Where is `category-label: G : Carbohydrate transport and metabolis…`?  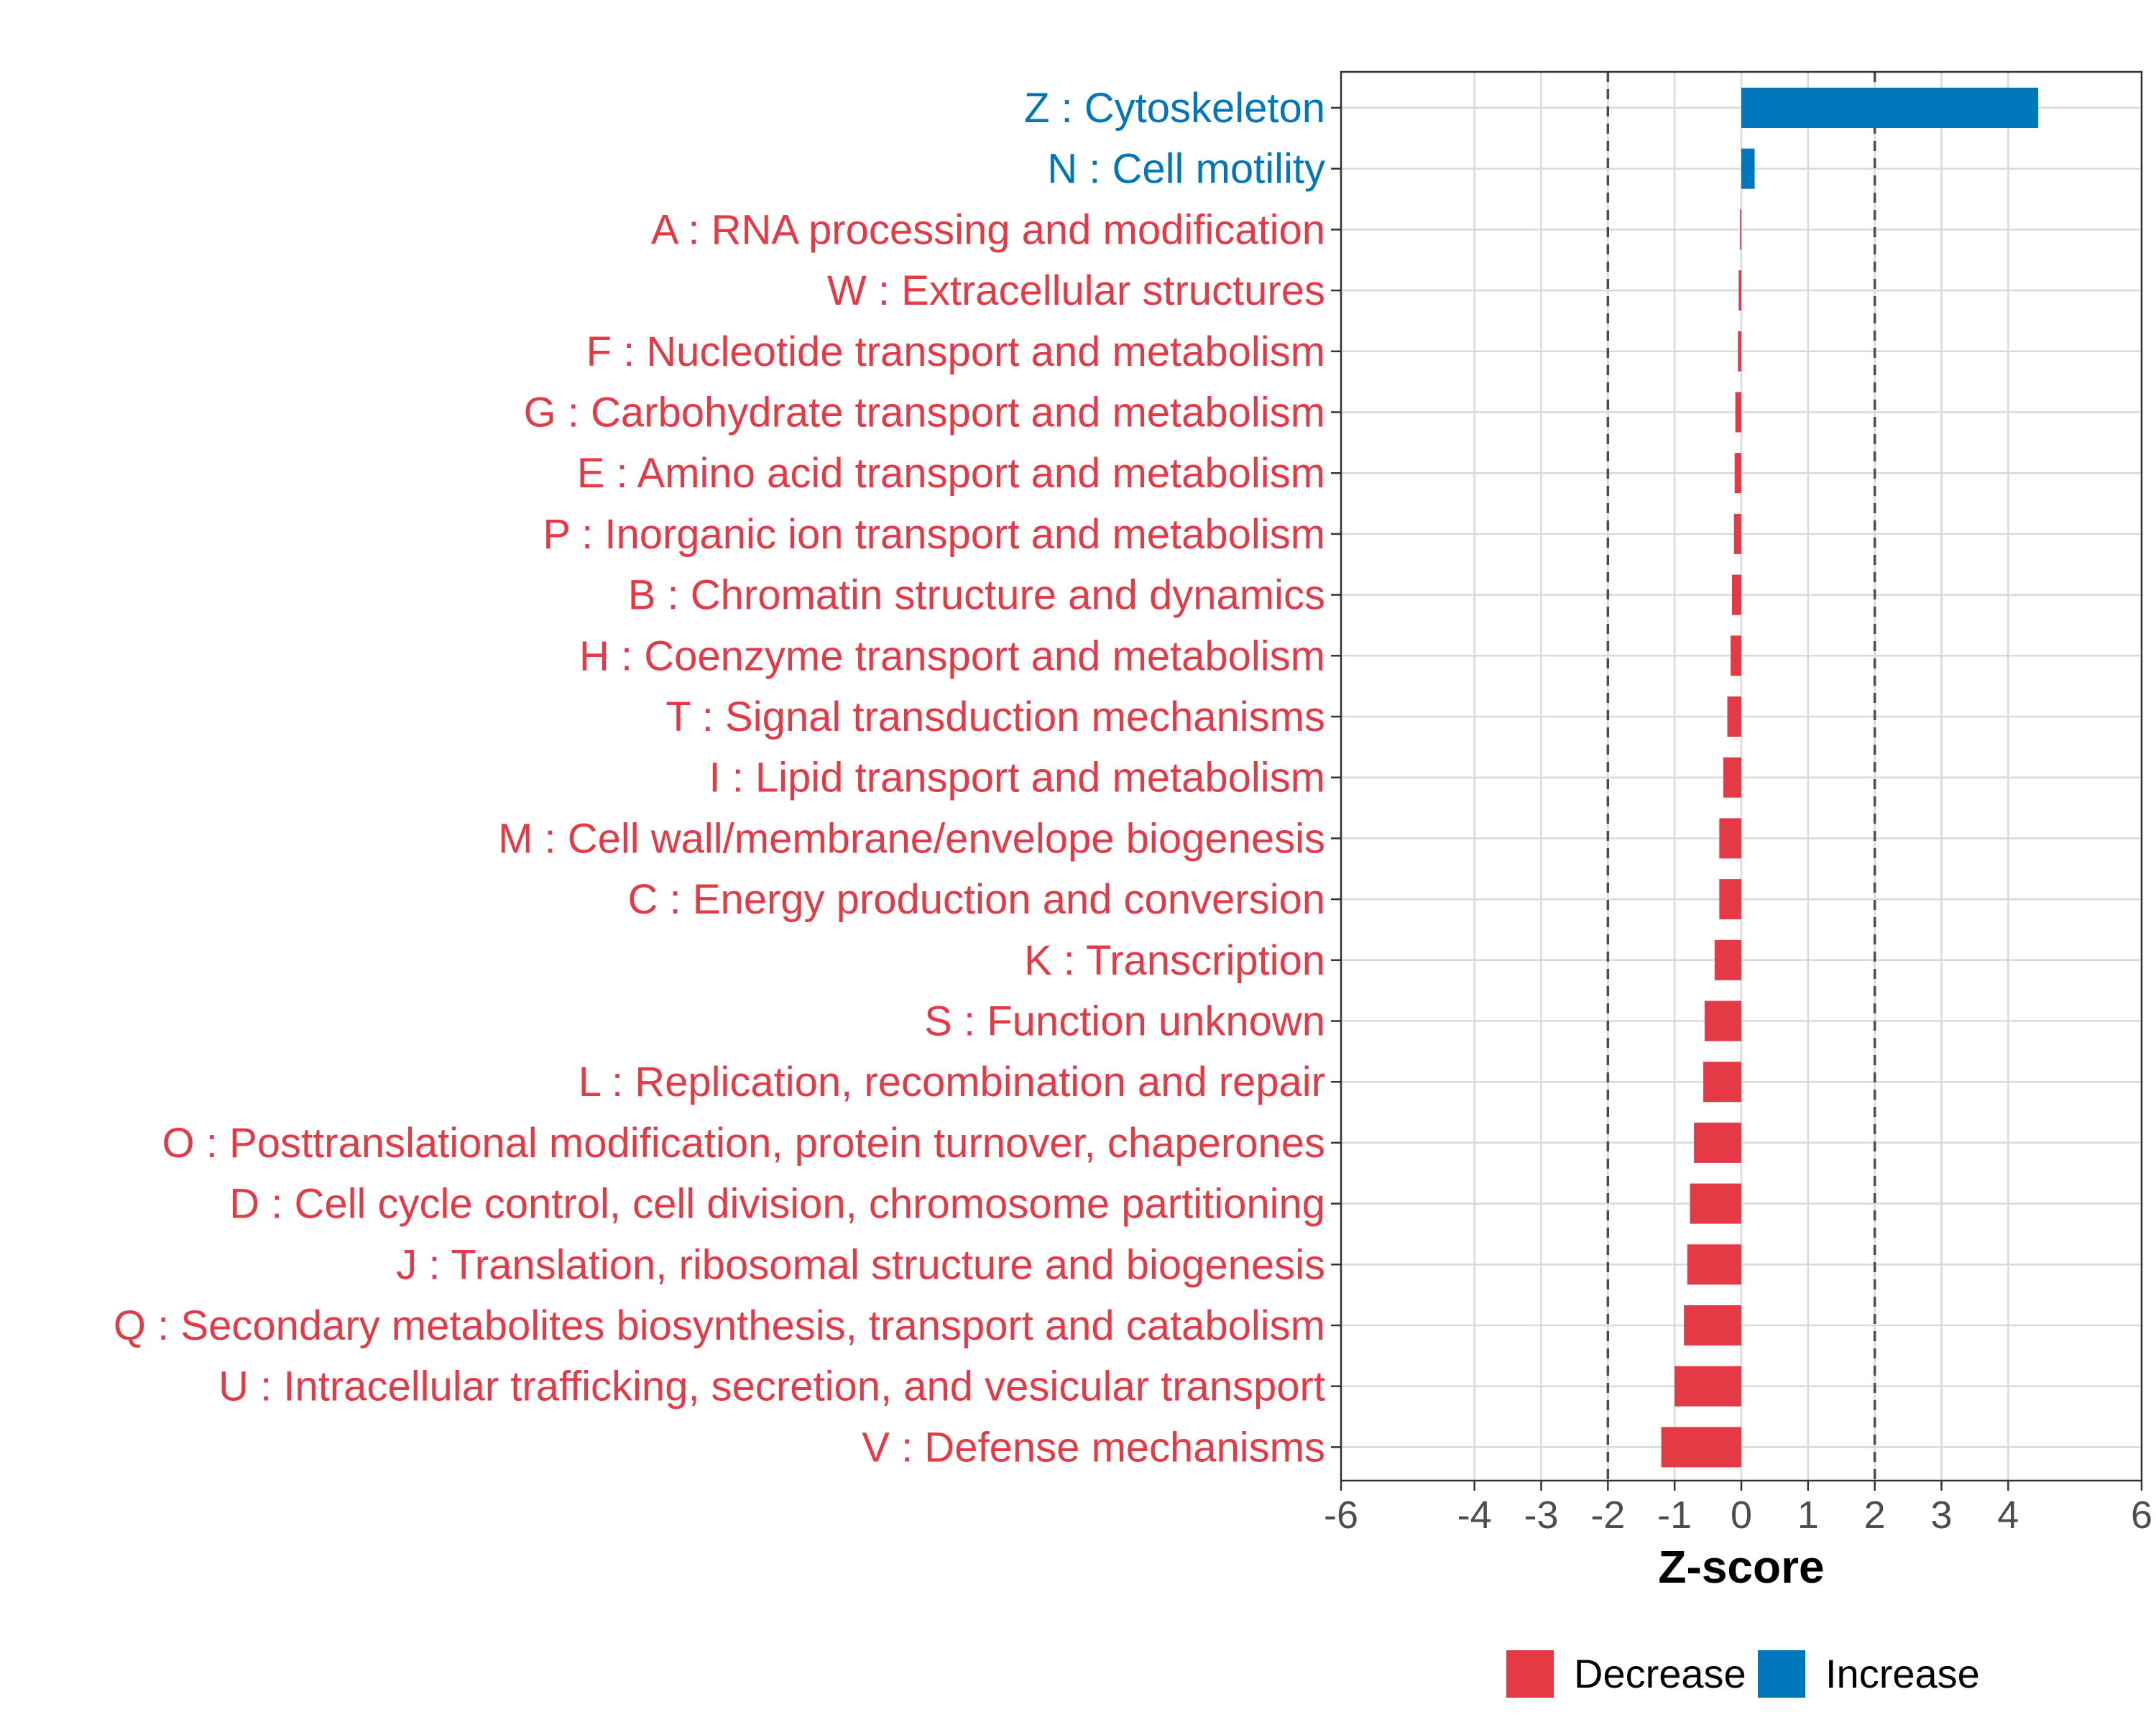
category-label: G : Carbohydrate transport and metabolis… is located at coordinates (924, 413).